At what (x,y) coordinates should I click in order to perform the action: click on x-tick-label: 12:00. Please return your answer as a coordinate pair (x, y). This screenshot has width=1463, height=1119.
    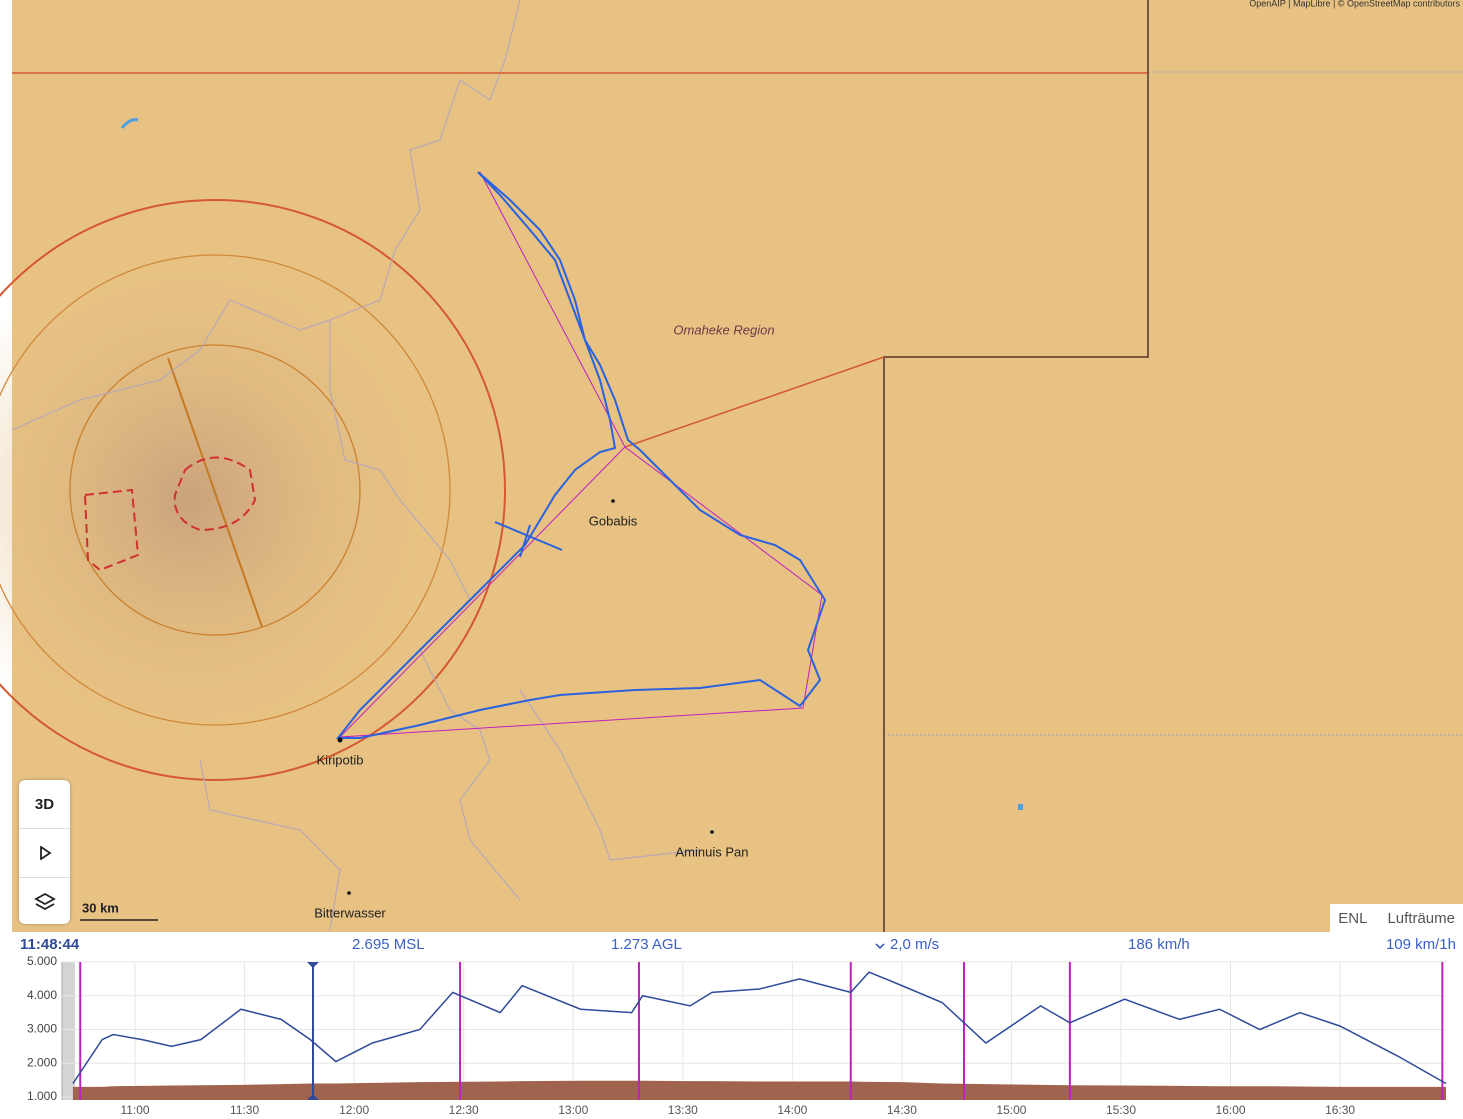
    Looking at the image, I should click on (354, 1110).